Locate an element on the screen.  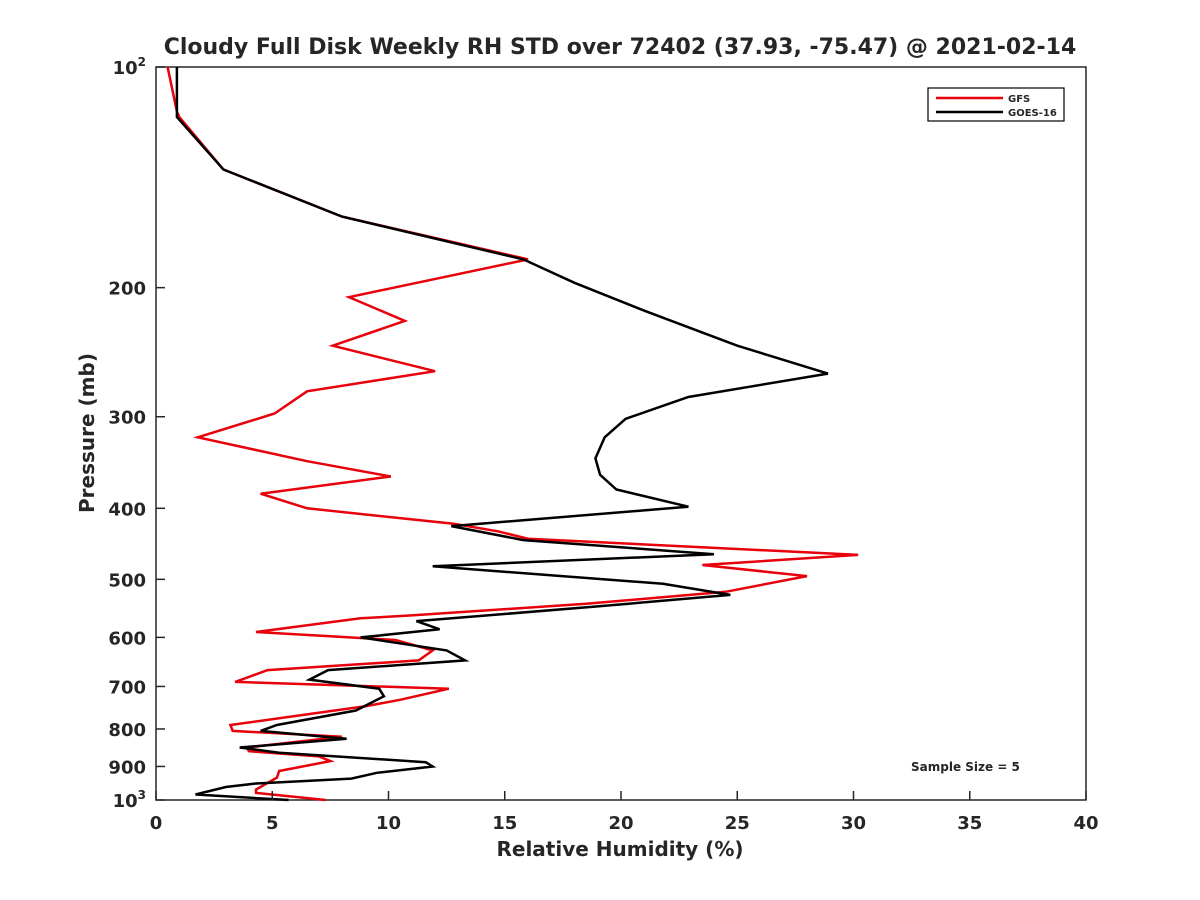
legend-label: GFS is located at coordinates (1019, 99).